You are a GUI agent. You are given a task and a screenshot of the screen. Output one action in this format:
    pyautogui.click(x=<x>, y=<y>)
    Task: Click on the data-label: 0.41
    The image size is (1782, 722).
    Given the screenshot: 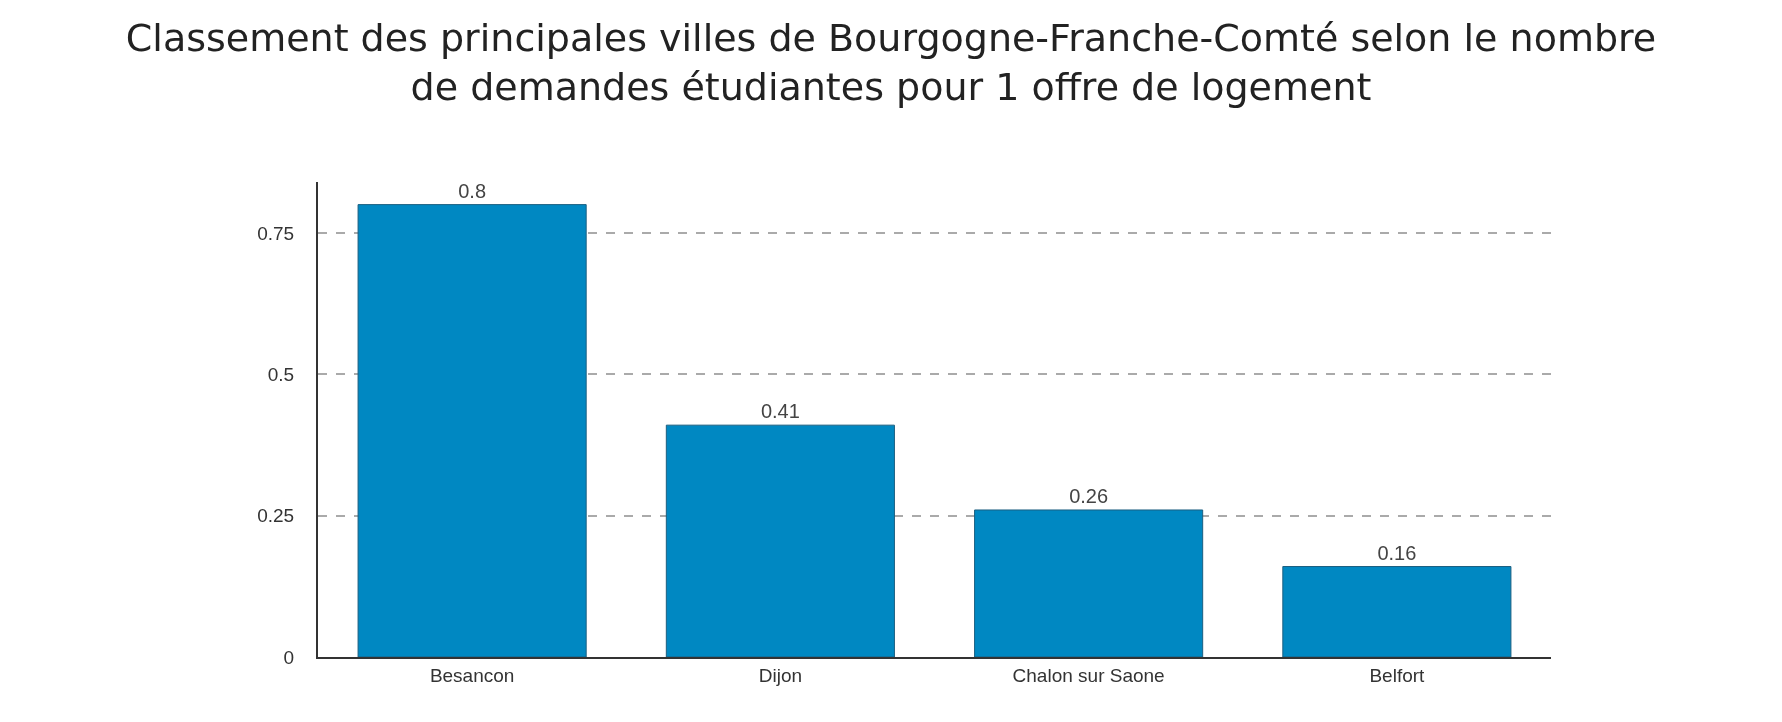 What is the action you would take?
    pyautogui.click(x=780, y=411)
    